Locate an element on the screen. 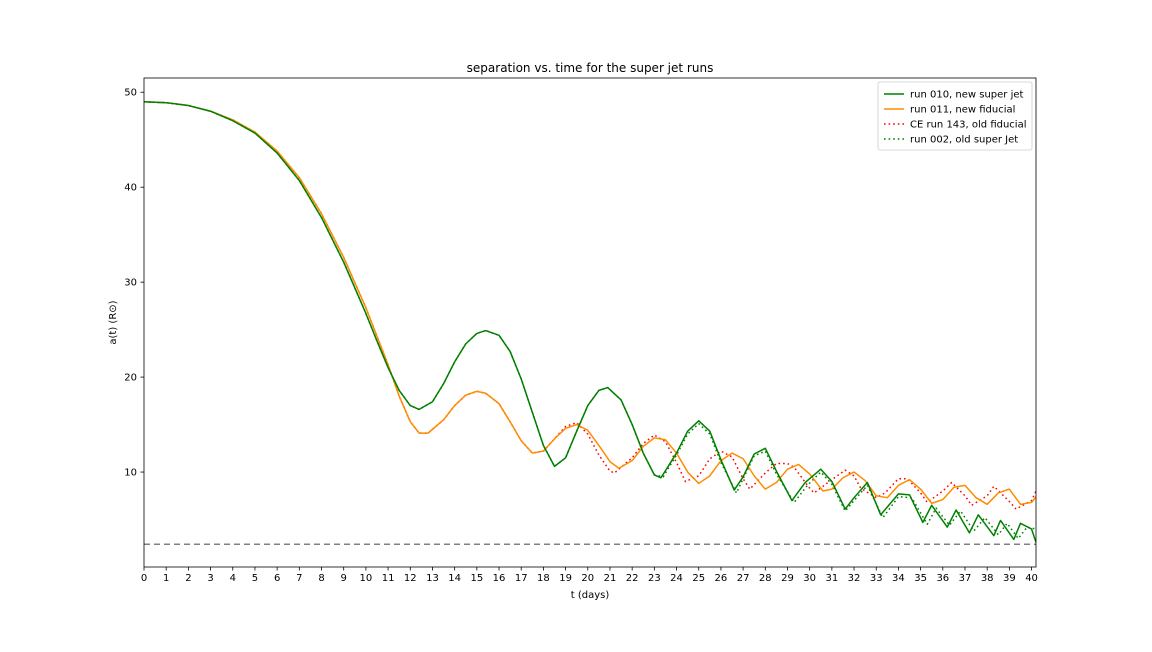 This screenshot has width=1152, height=652. y-tick-label: 40 is located at coordinates (130, 188).